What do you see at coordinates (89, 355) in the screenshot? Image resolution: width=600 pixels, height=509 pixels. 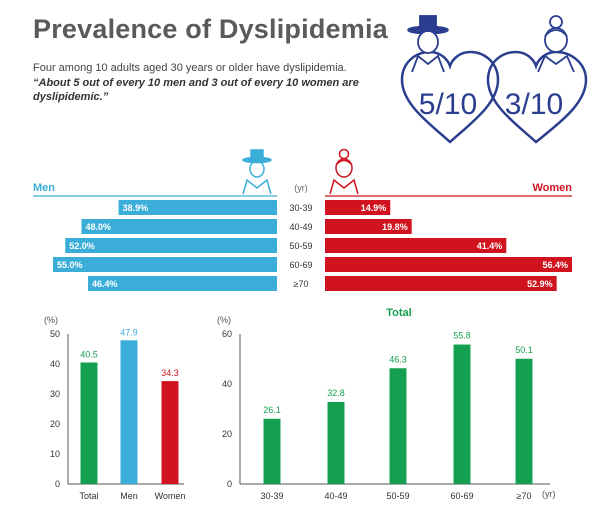 I see `bar-value-label: 40.5` at bounding box center [89, 355].